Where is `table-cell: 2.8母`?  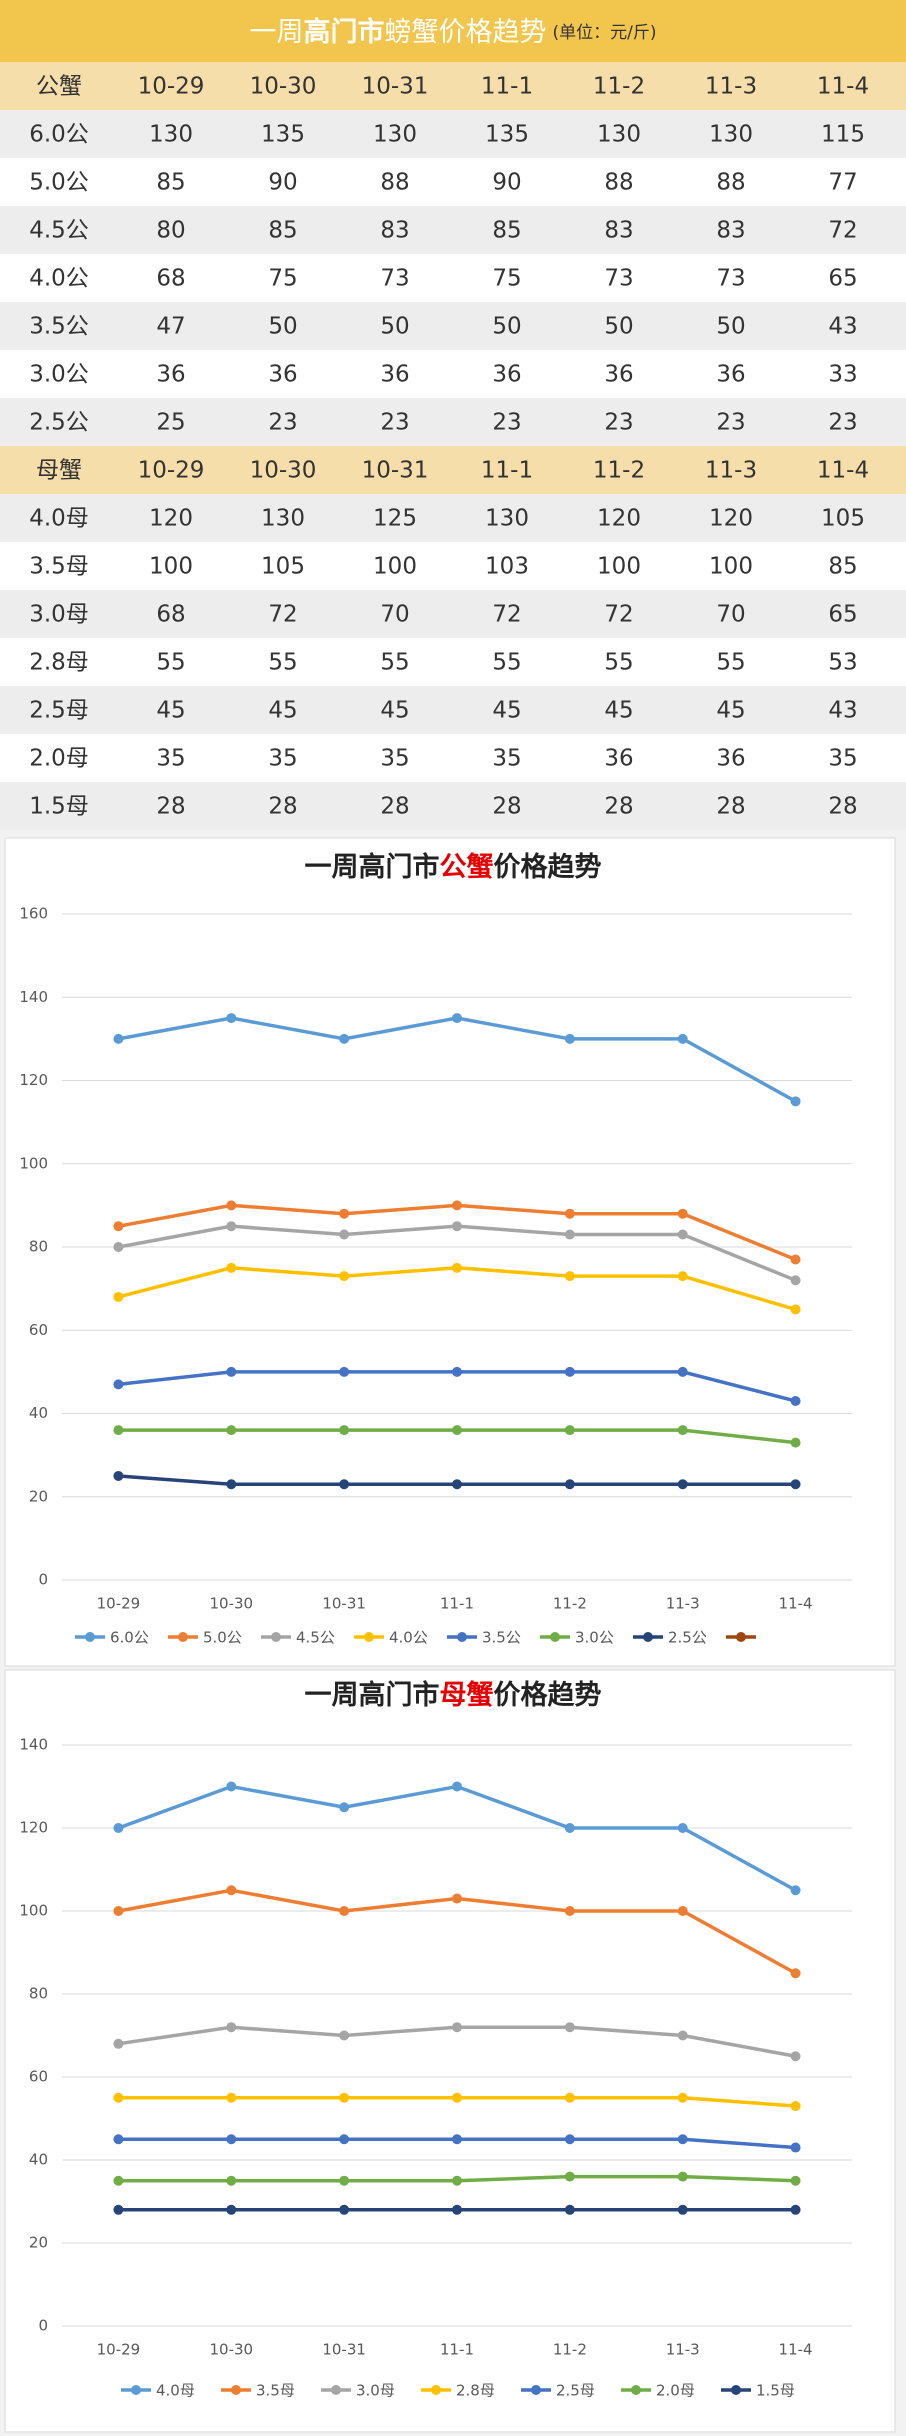
table-cell: 2.8母 is located at coordinates (59, 663).